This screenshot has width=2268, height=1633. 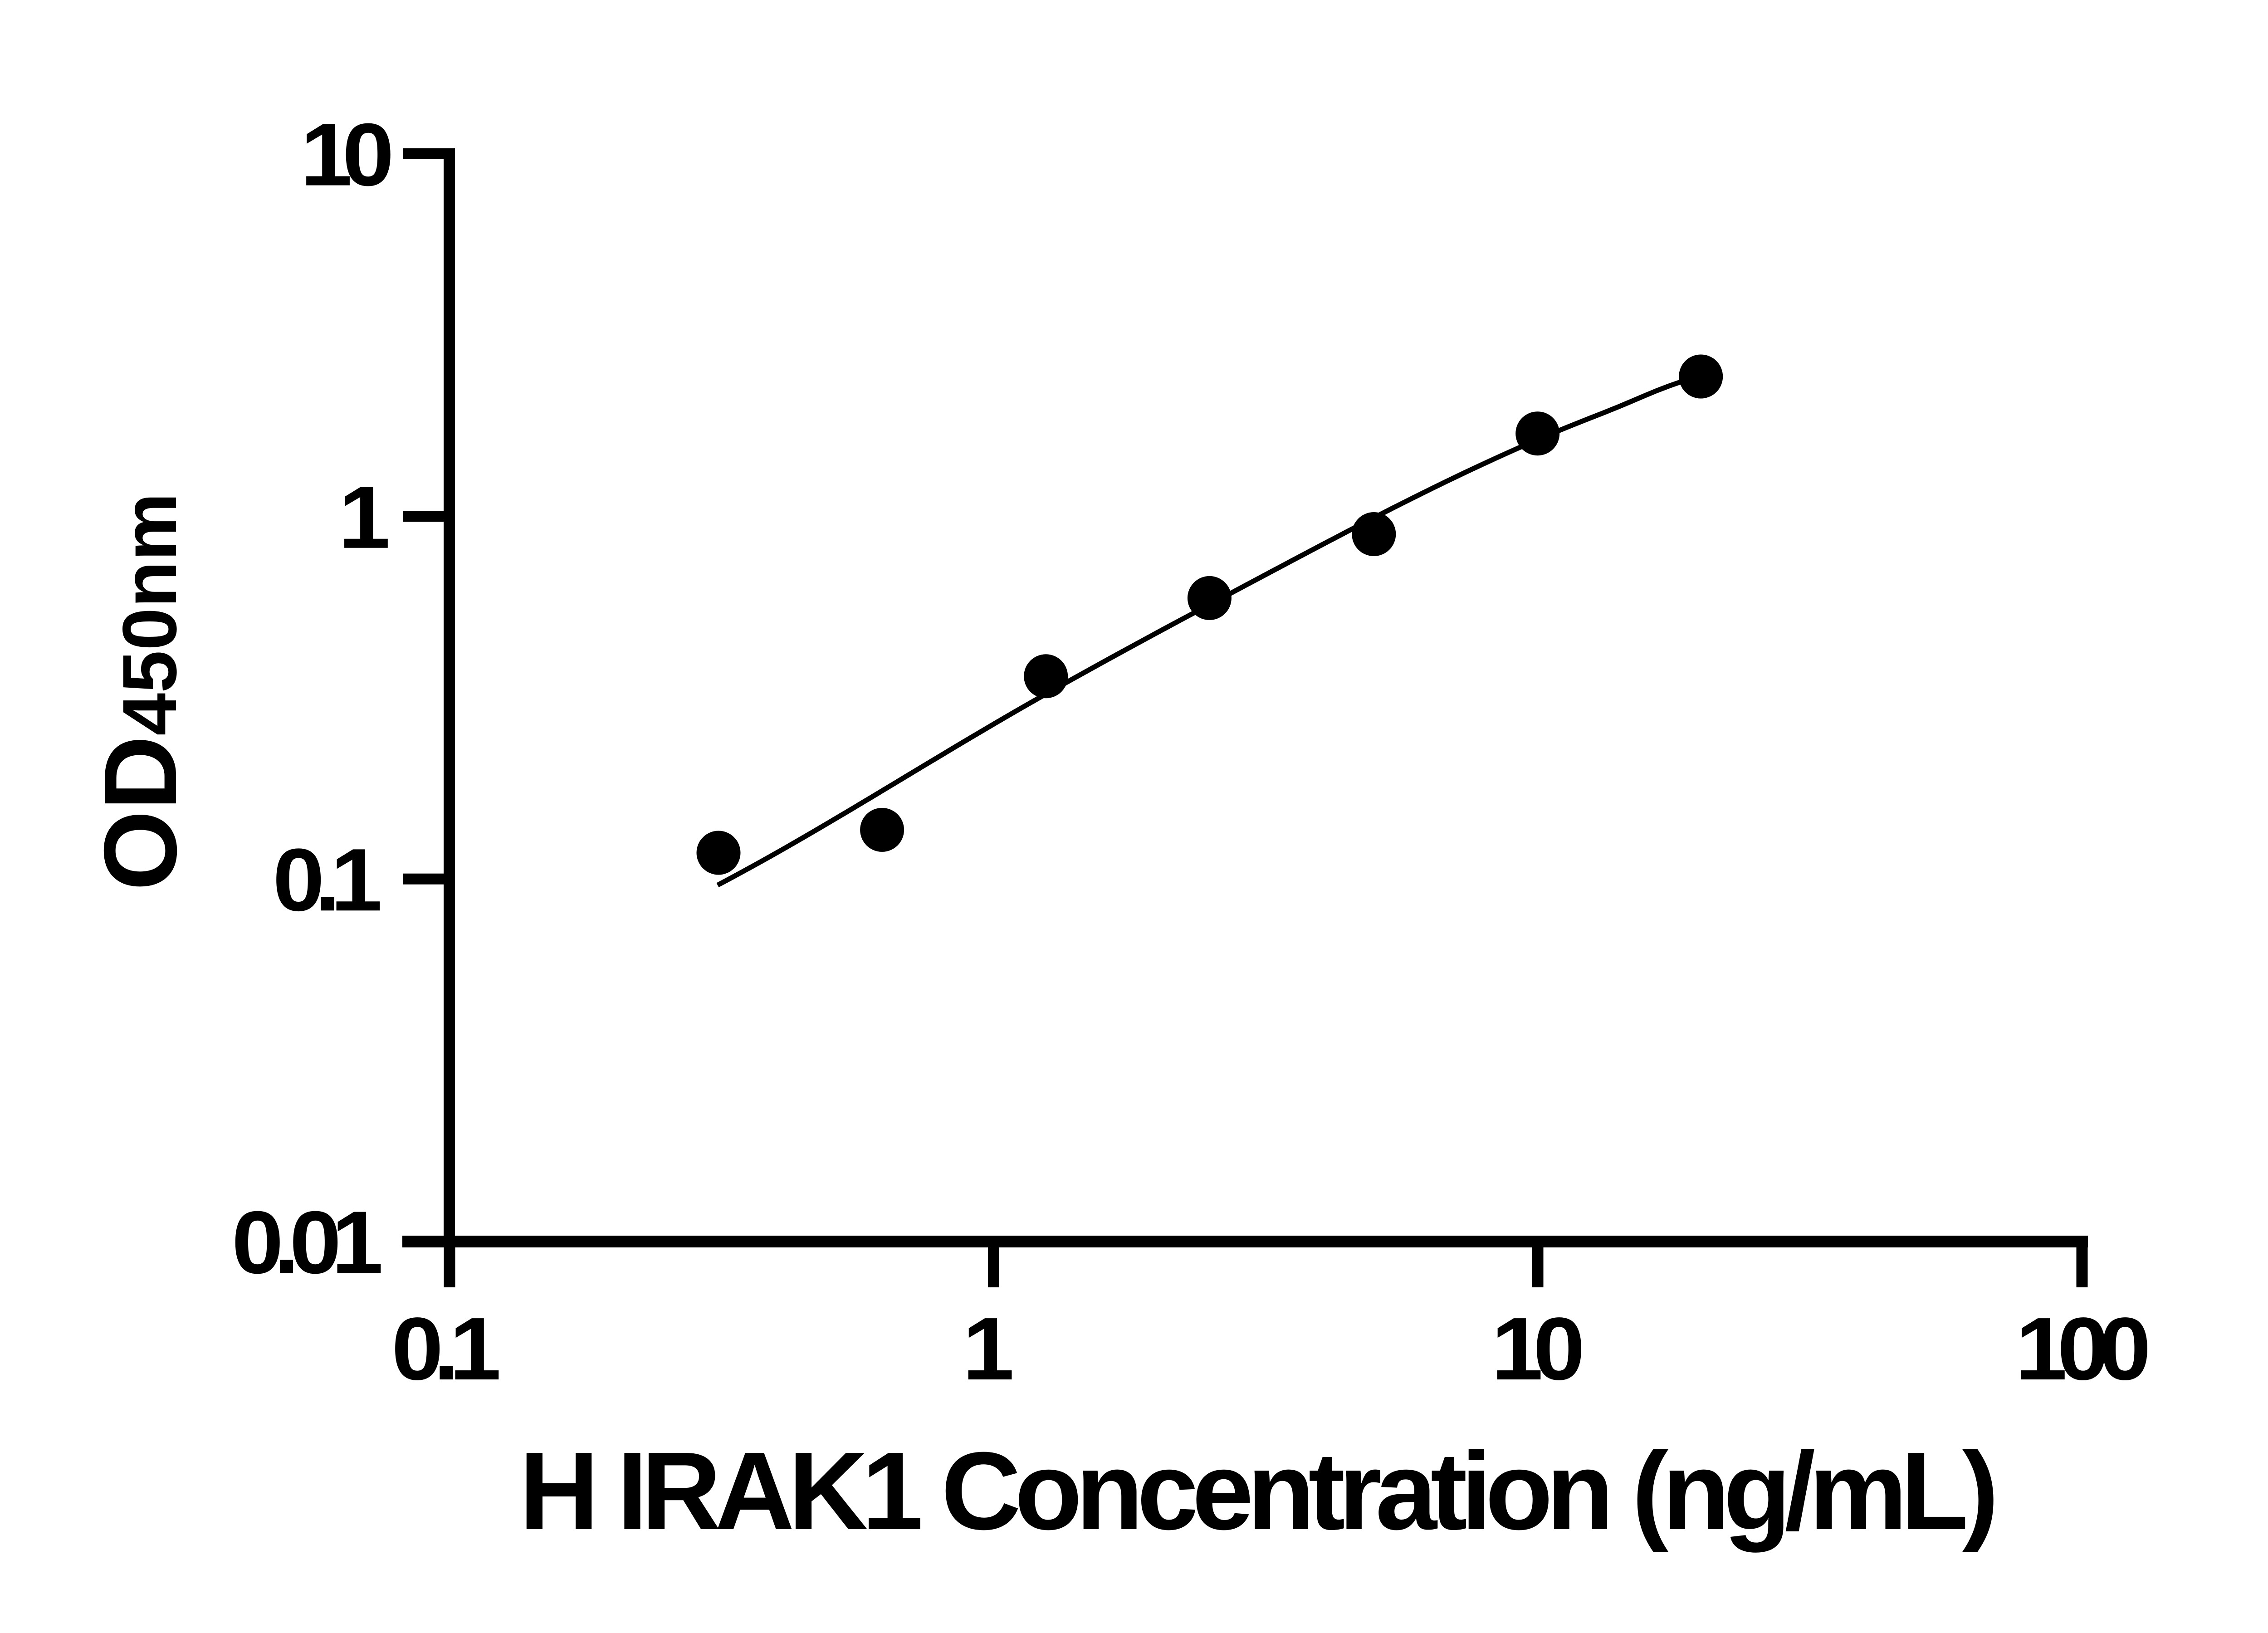 I want to click on svg-text: H IRAK1 Concentration (ng/mL), so click(x=1256, y=1491).